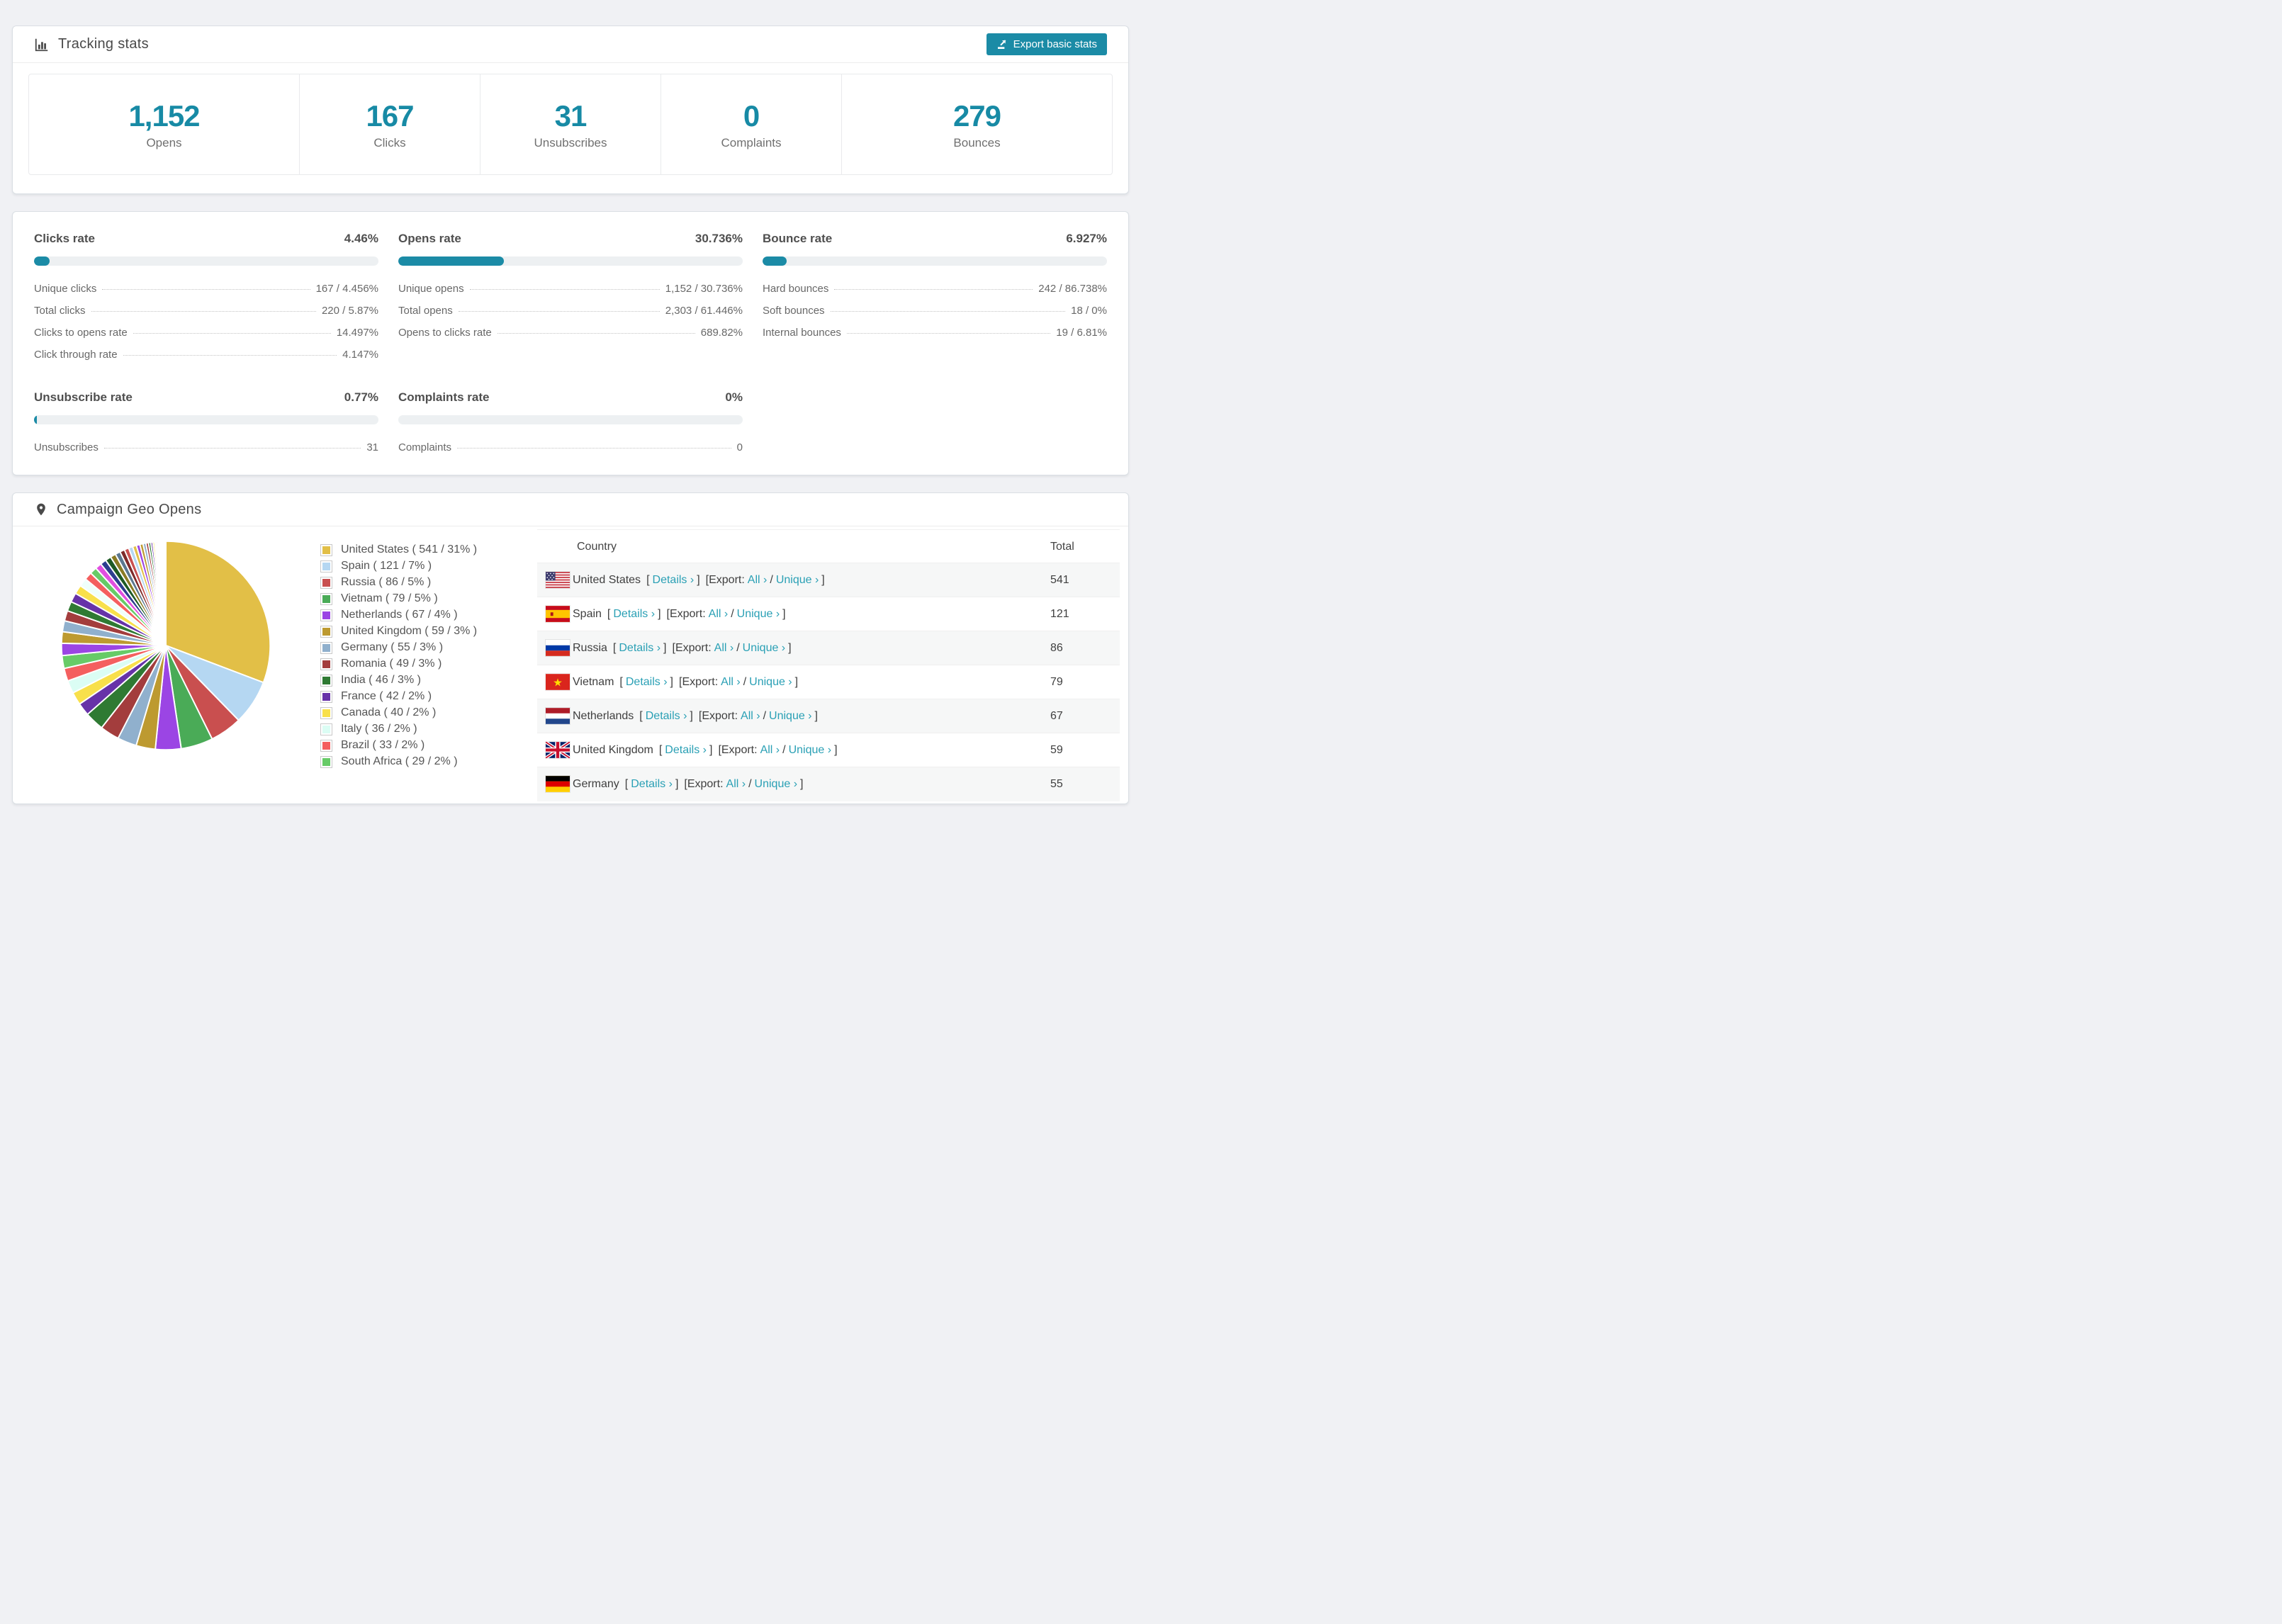 This screenshot has width=2282, height=1624. I want to click on export-basic-stats-label: Export basic stats, so click(1055, 44).